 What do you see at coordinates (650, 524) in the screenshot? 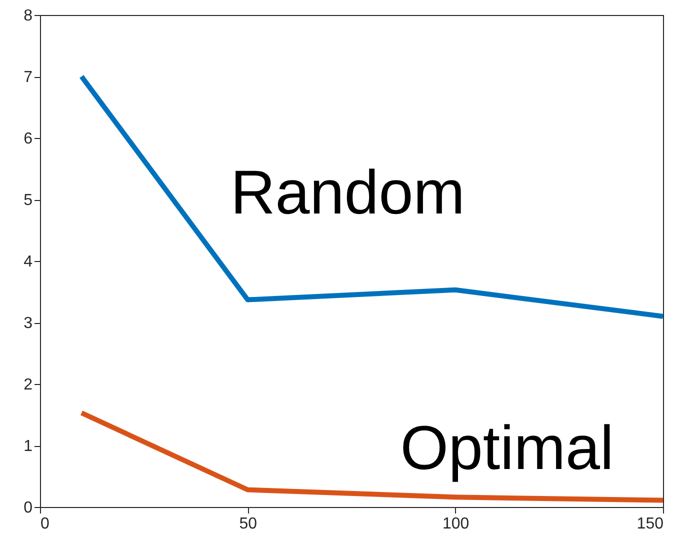
I see `x-tick-label: 150` at bounding box center [650, 524].